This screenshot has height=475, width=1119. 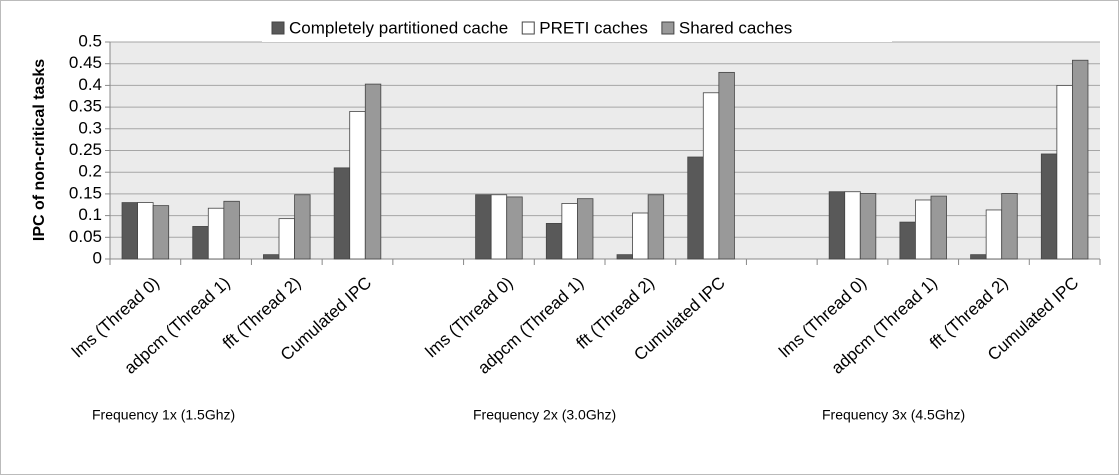 What do you see at coordinates (39, 150) in the screenshot?
I see `y-axis-label: IPC of non-critical tasks` at bounding box center [39, 150].